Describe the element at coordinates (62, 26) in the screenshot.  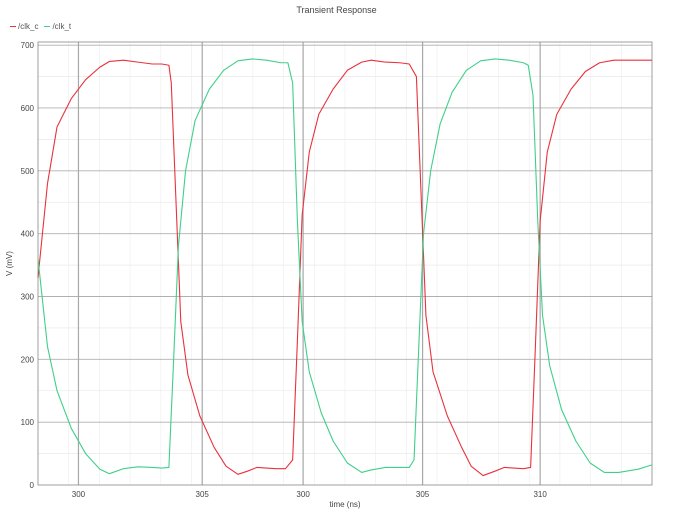
I see `legend-label-clk-t: /clk_t` at that location.